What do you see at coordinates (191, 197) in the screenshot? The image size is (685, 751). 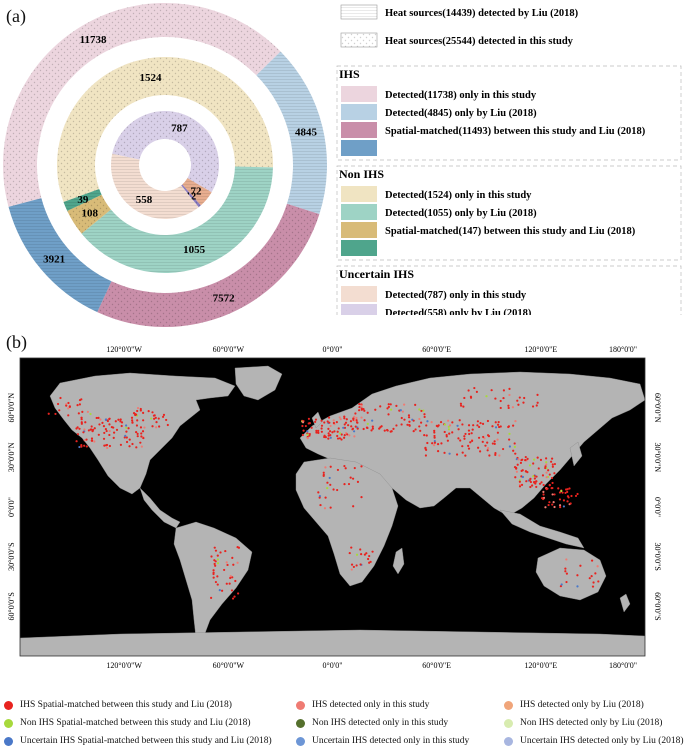 I see `donut-inner-label-2: 12` at bounding box center [191, 197].